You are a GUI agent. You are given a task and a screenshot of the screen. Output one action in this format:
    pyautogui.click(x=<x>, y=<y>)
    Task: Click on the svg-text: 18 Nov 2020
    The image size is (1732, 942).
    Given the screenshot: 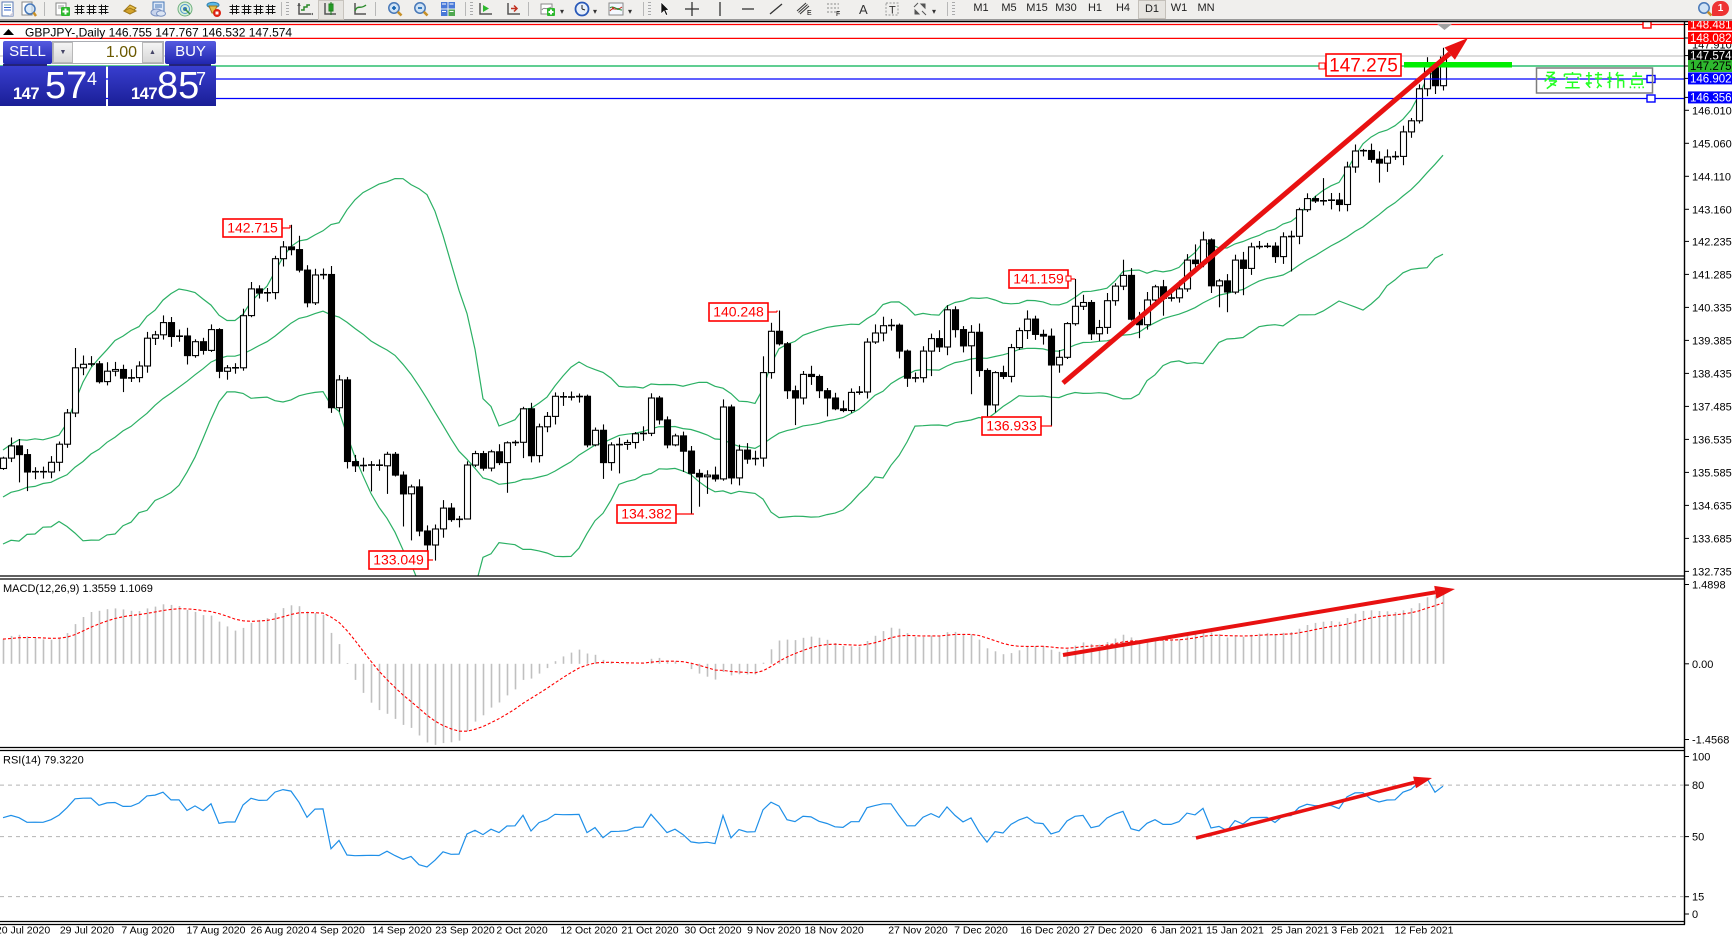 What is the action you would take?
    pyautogui.click(x=834, y=931)
    